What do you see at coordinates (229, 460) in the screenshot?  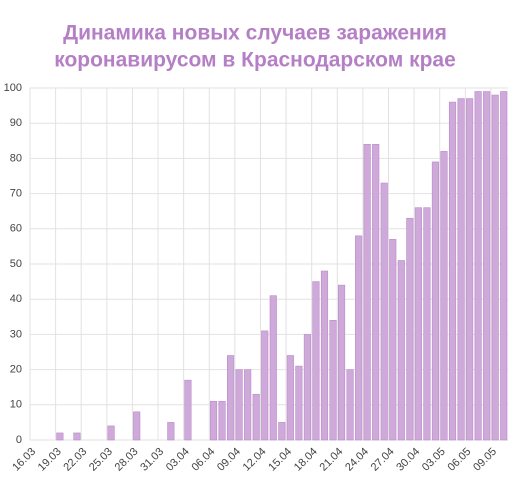 I see `x-tick-label: 09.04` at bounding box center [229, 460].